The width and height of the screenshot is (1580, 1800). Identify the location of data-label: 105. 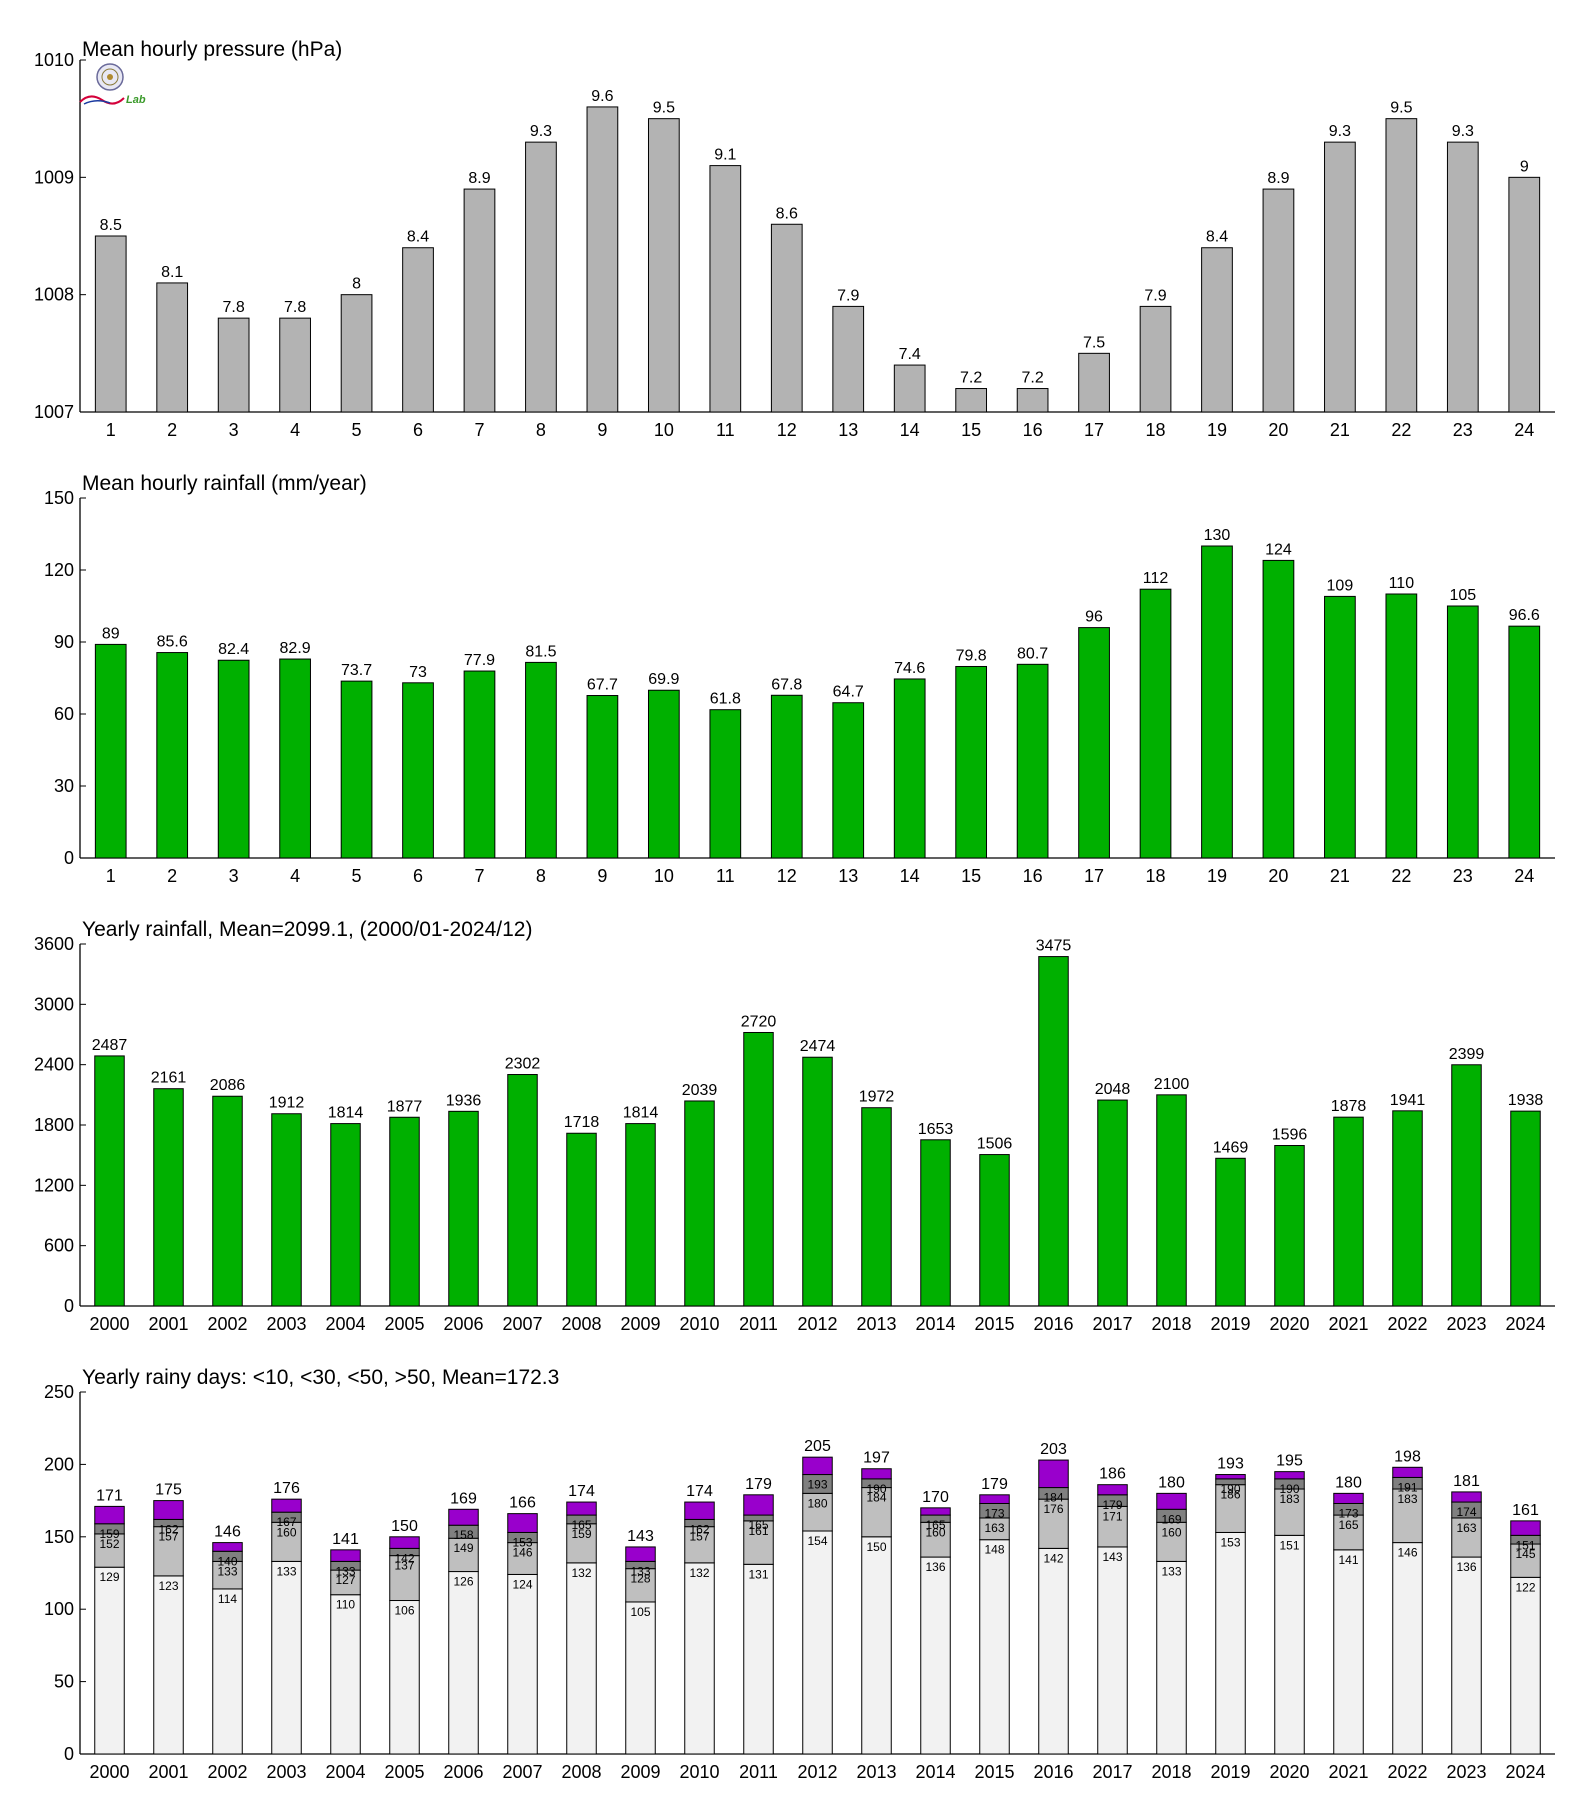
(1462, 595).